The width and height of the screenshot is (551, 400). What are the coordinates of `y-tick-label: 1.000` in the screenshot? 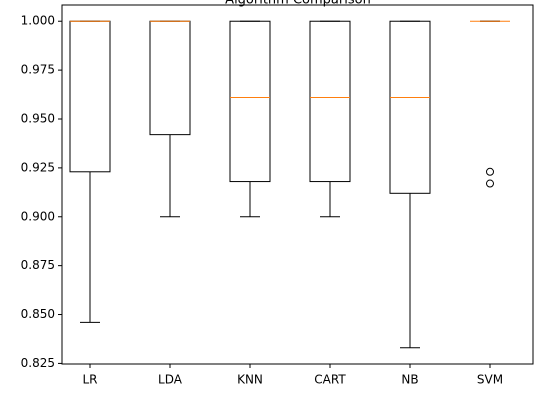 It's located at (38, 21).